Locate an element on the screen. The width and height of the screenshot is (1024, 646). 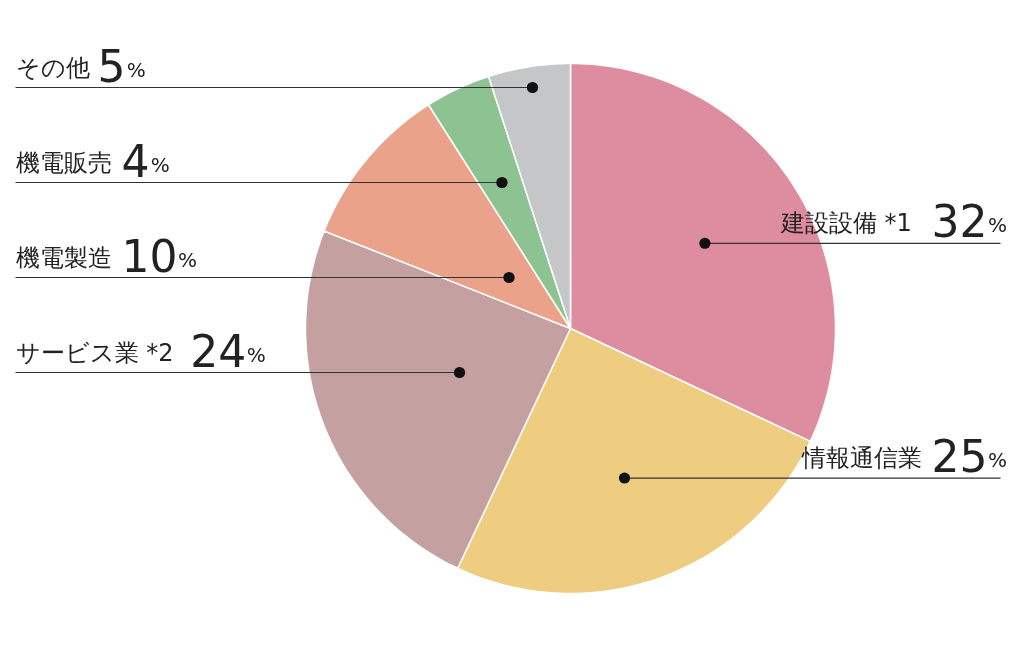
data-label: 32% is located at coordinates (969, 222).